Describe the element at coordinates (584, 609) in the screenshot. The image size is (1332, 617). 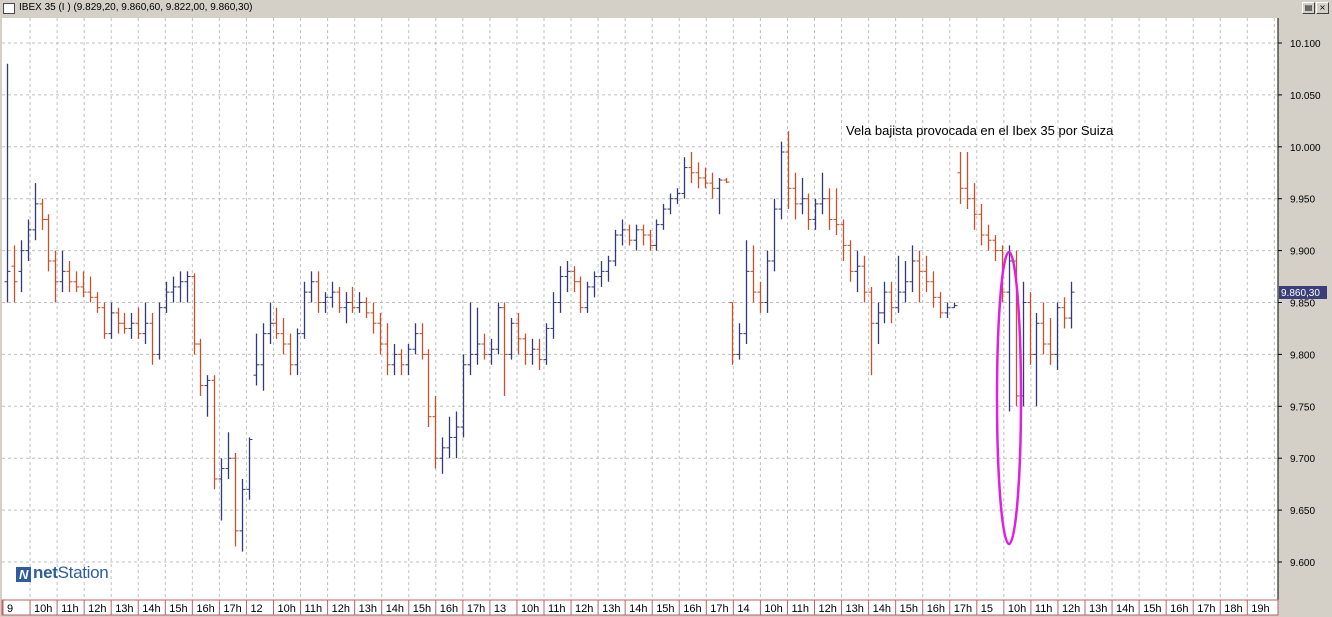
I see `x-tick-label: 12h` at that location.